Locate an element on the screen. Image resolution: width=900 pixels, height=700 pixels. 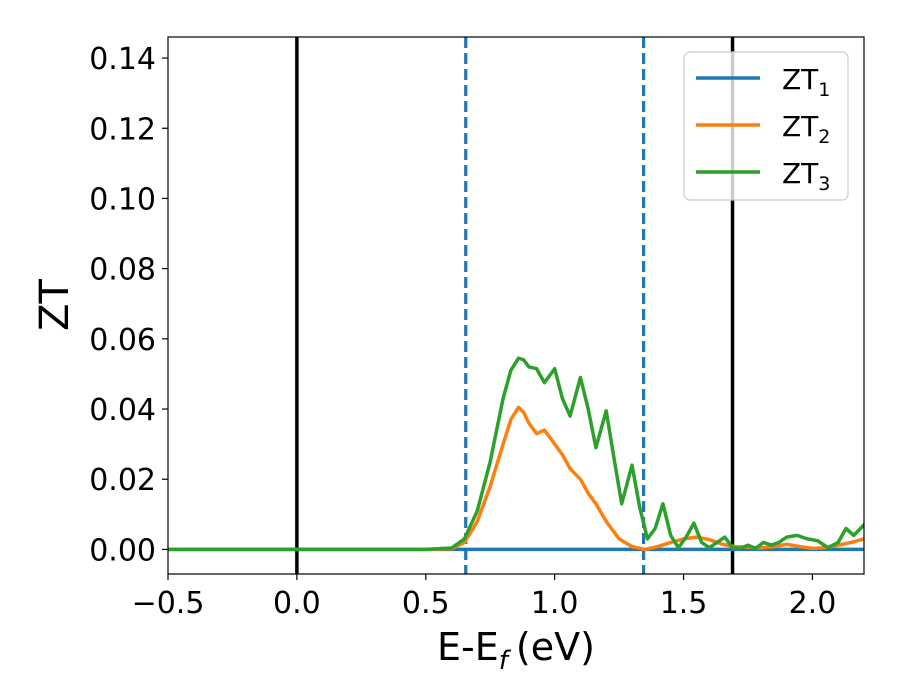
y-tick-label: 0.14 is located at coordinates (122, 59).